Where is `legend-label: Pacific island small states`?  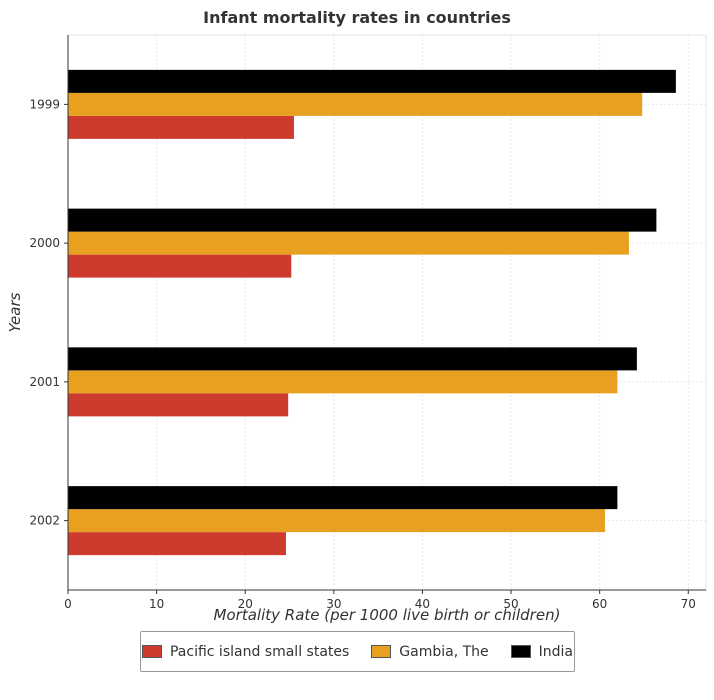
legend-label: Pacific island small states is located at coordinates (259, 652).